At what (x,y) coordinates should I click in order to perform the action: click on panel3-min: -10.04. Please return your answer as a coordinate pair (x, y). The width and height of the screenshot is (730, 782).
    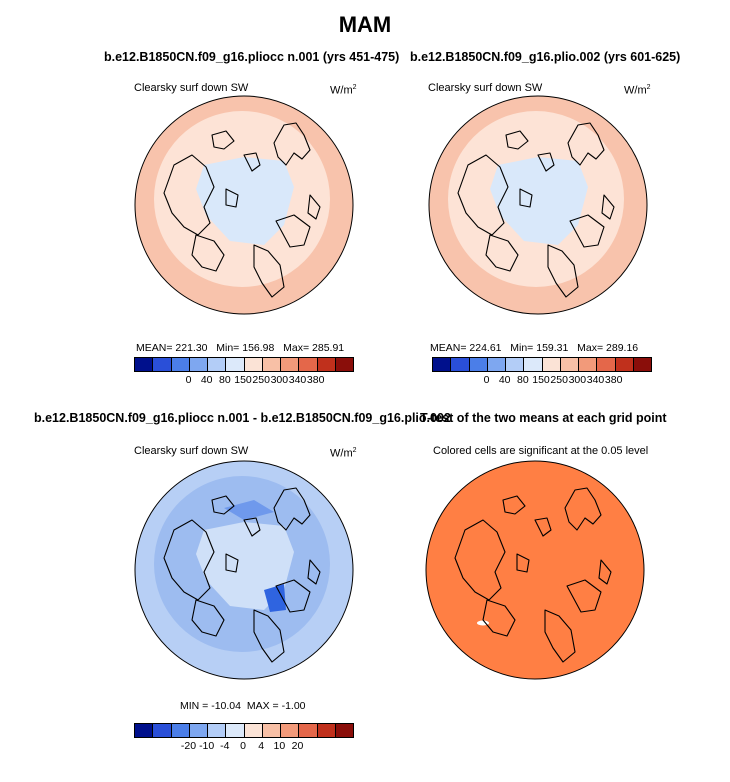
    Looking at the image, I should click on (226, 706).